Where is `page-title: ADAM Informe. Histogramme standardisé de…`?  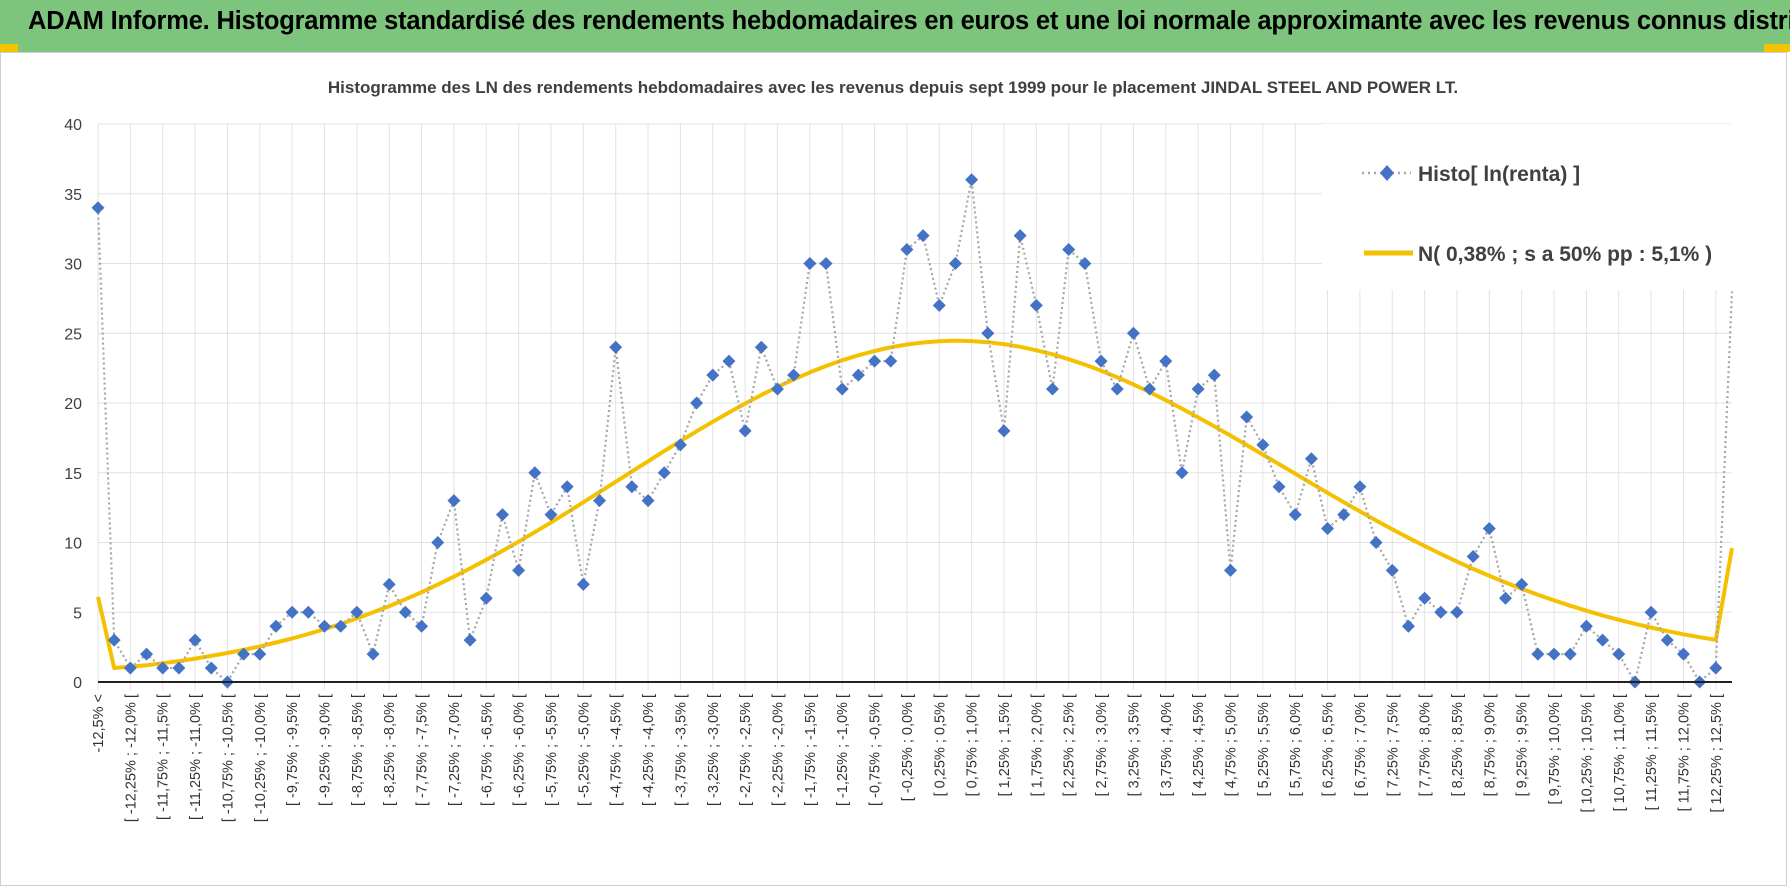 page-title: ADAM Informe. Histogramme standardisé de… is located at coordinates (909, 21).